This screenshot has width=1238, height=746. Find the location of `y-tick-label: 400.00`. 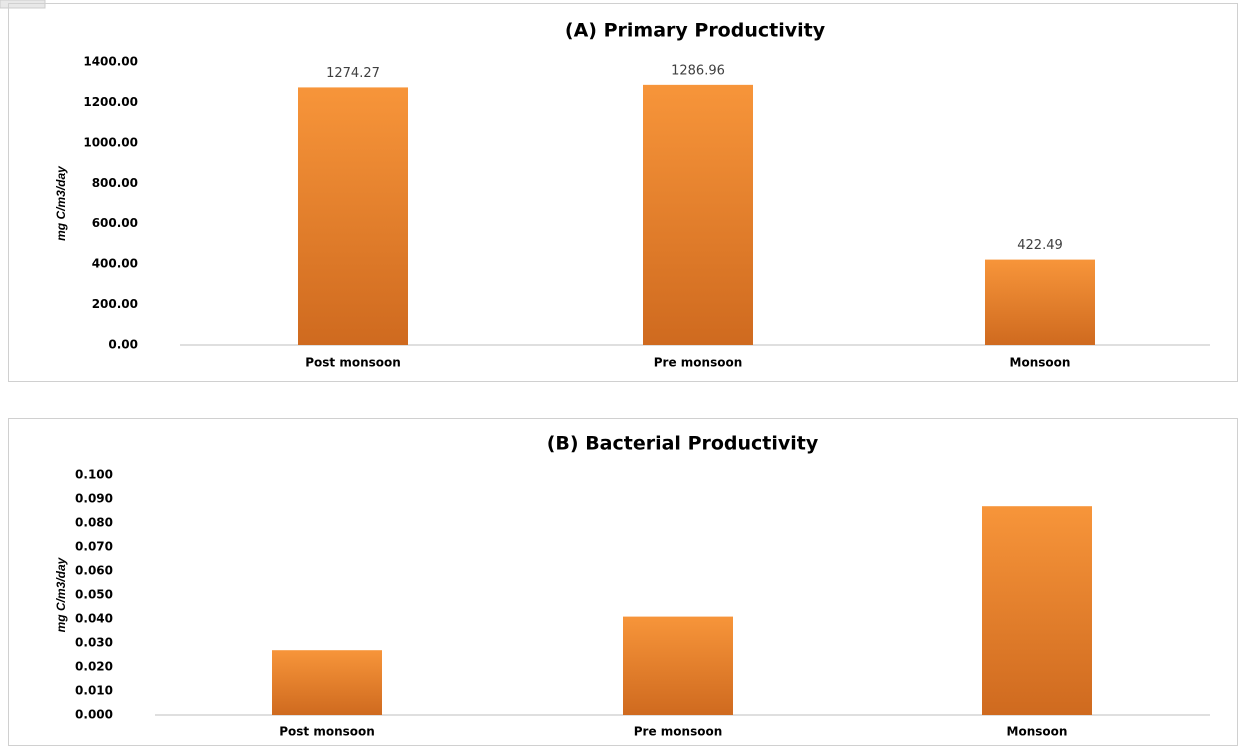

y-tick-label: 400.00 is located at coordinates (115, 264).